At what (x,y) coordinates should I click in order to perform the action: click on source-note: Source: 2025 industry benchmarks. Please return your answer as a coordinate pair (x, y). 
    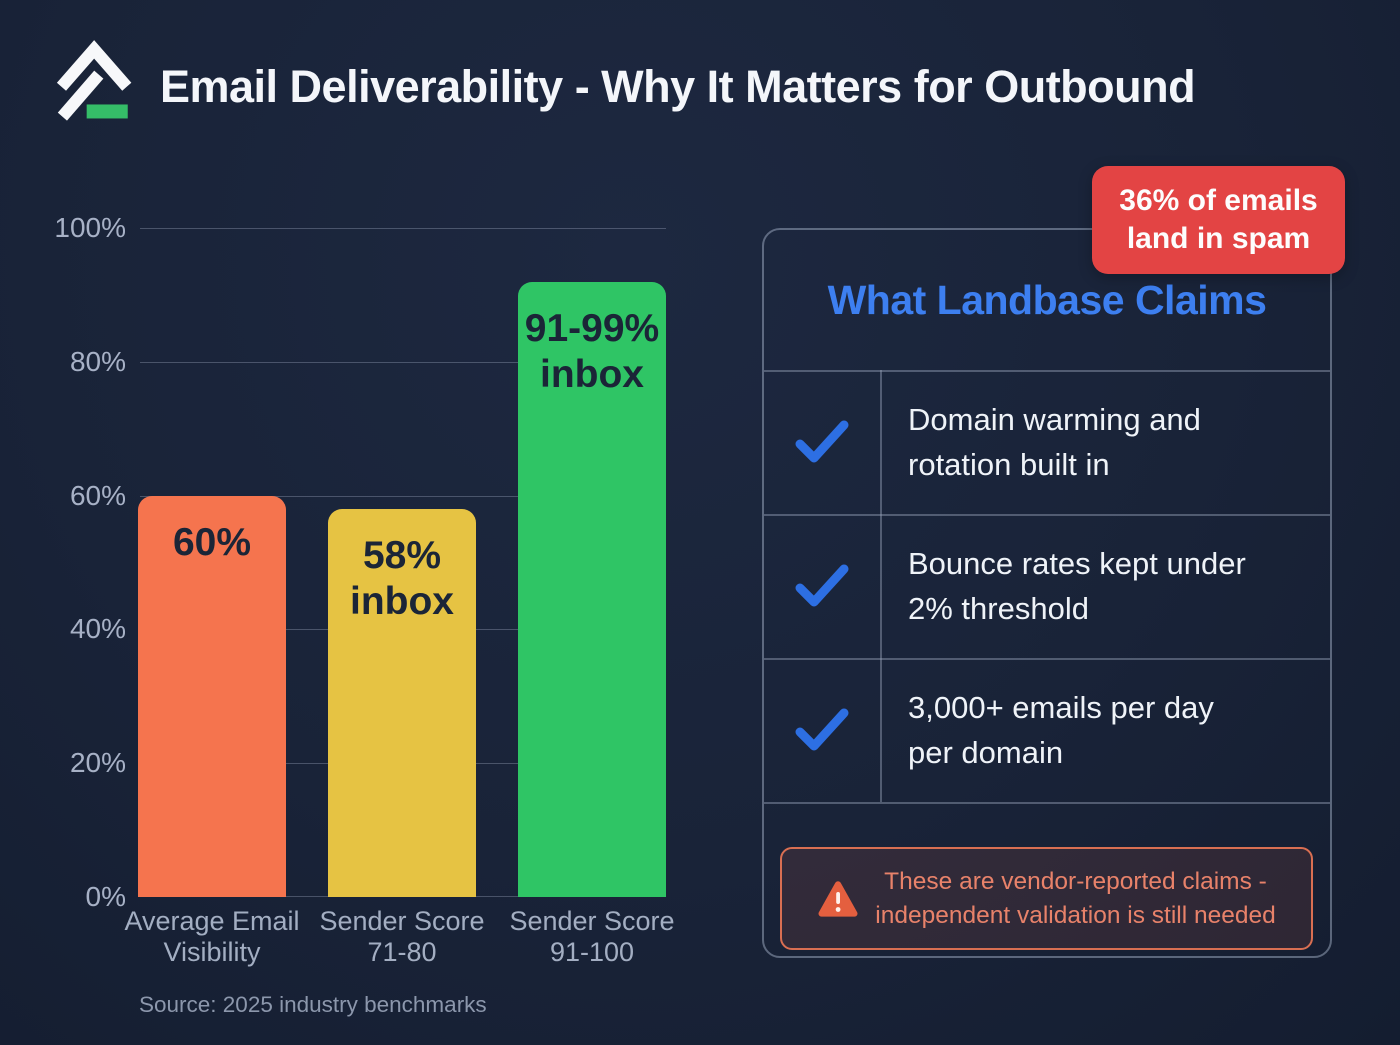
    Looking at the image, I should click on (313, 1004).